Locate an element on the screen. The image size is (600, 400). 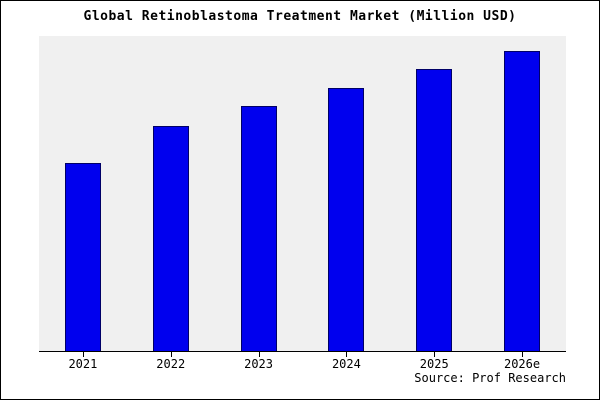
x-tick-label-2025: 2025 is located at coordinates (434, 364).